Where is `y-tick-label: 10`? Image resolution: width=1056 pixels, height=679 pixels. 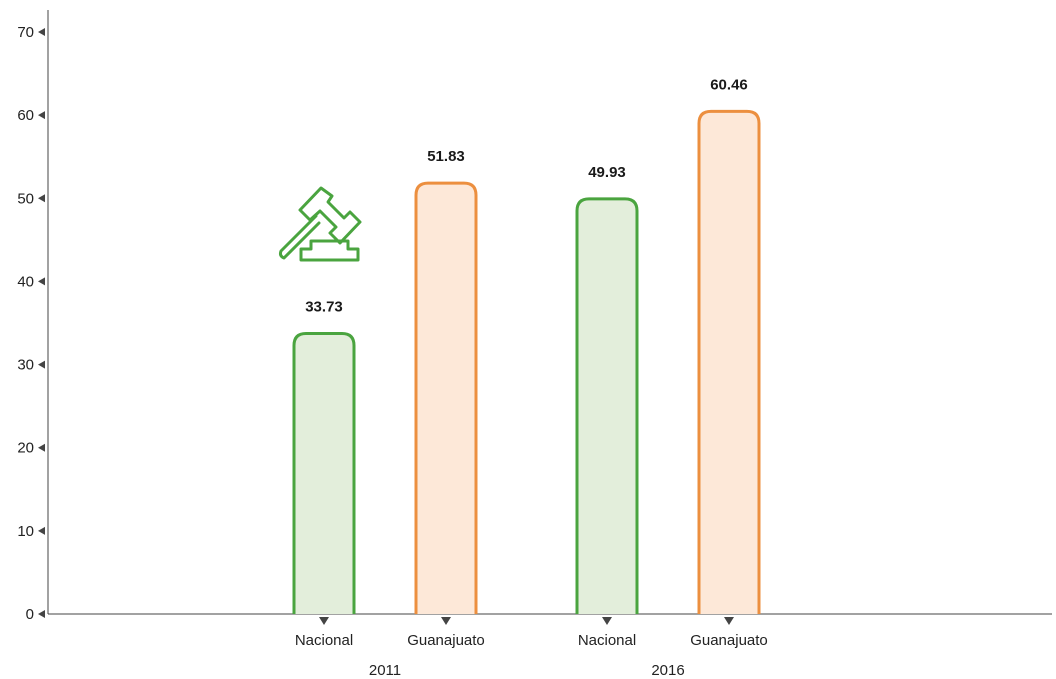 y-tick-label: 10 is located at coordinates (25, 531).